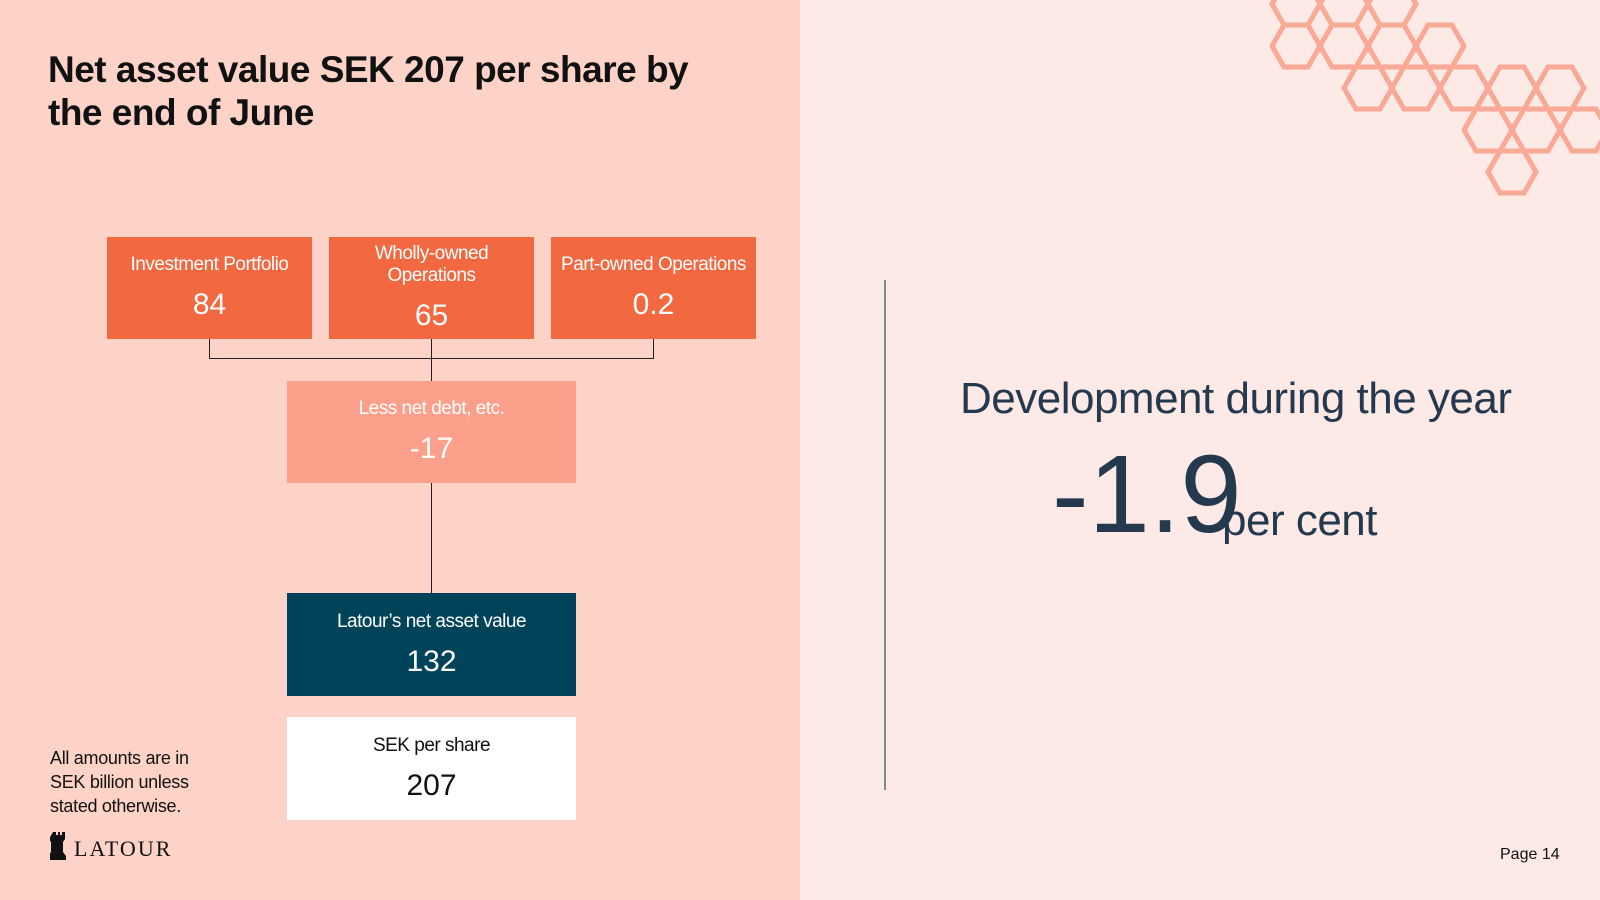  Describe the element at coordinates (431, 785) in the screenshot. I see `box-value: 207` at that location.